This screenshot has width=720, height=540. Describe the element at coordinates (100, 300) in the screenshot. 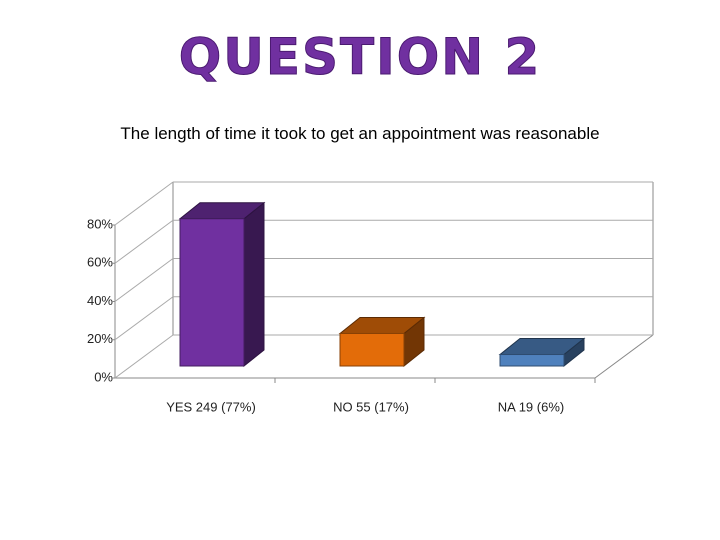

I see `y-tick-label: 40%` at that location.